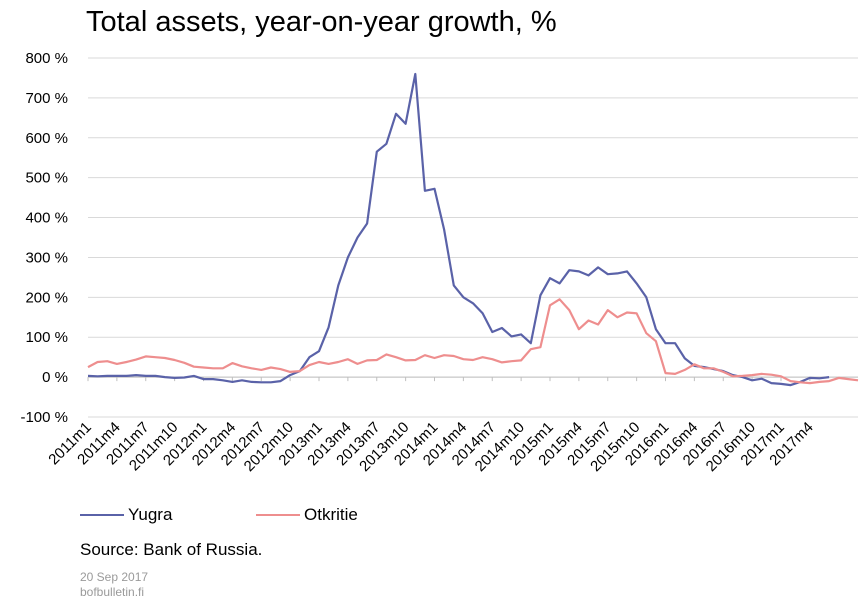 Image resolution: width=859 pixels, height=608 pixels. What do you see at coordinates (46, 297) in the screenshot?
I see `y-tick-label: 200 %` at bounding box center [46, 297].